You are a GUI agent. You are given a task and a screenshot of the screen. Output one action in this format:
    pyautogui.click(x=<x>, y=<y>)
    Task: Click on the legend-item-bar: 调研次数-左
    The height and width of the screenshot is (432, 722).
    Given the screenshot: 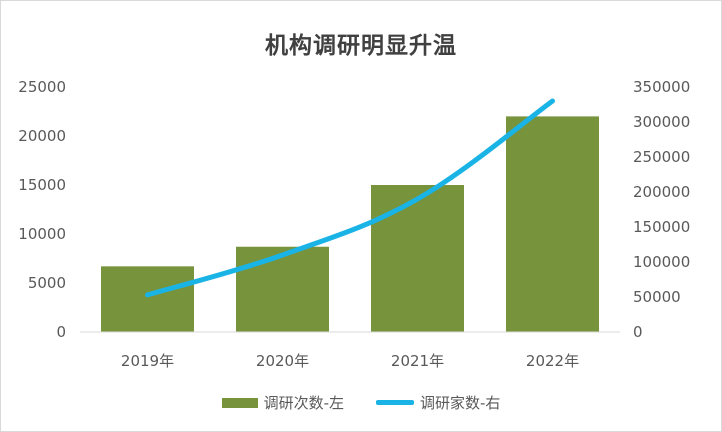 What is the action you would take?
    pyautogui.click(x=282, y=402)
    